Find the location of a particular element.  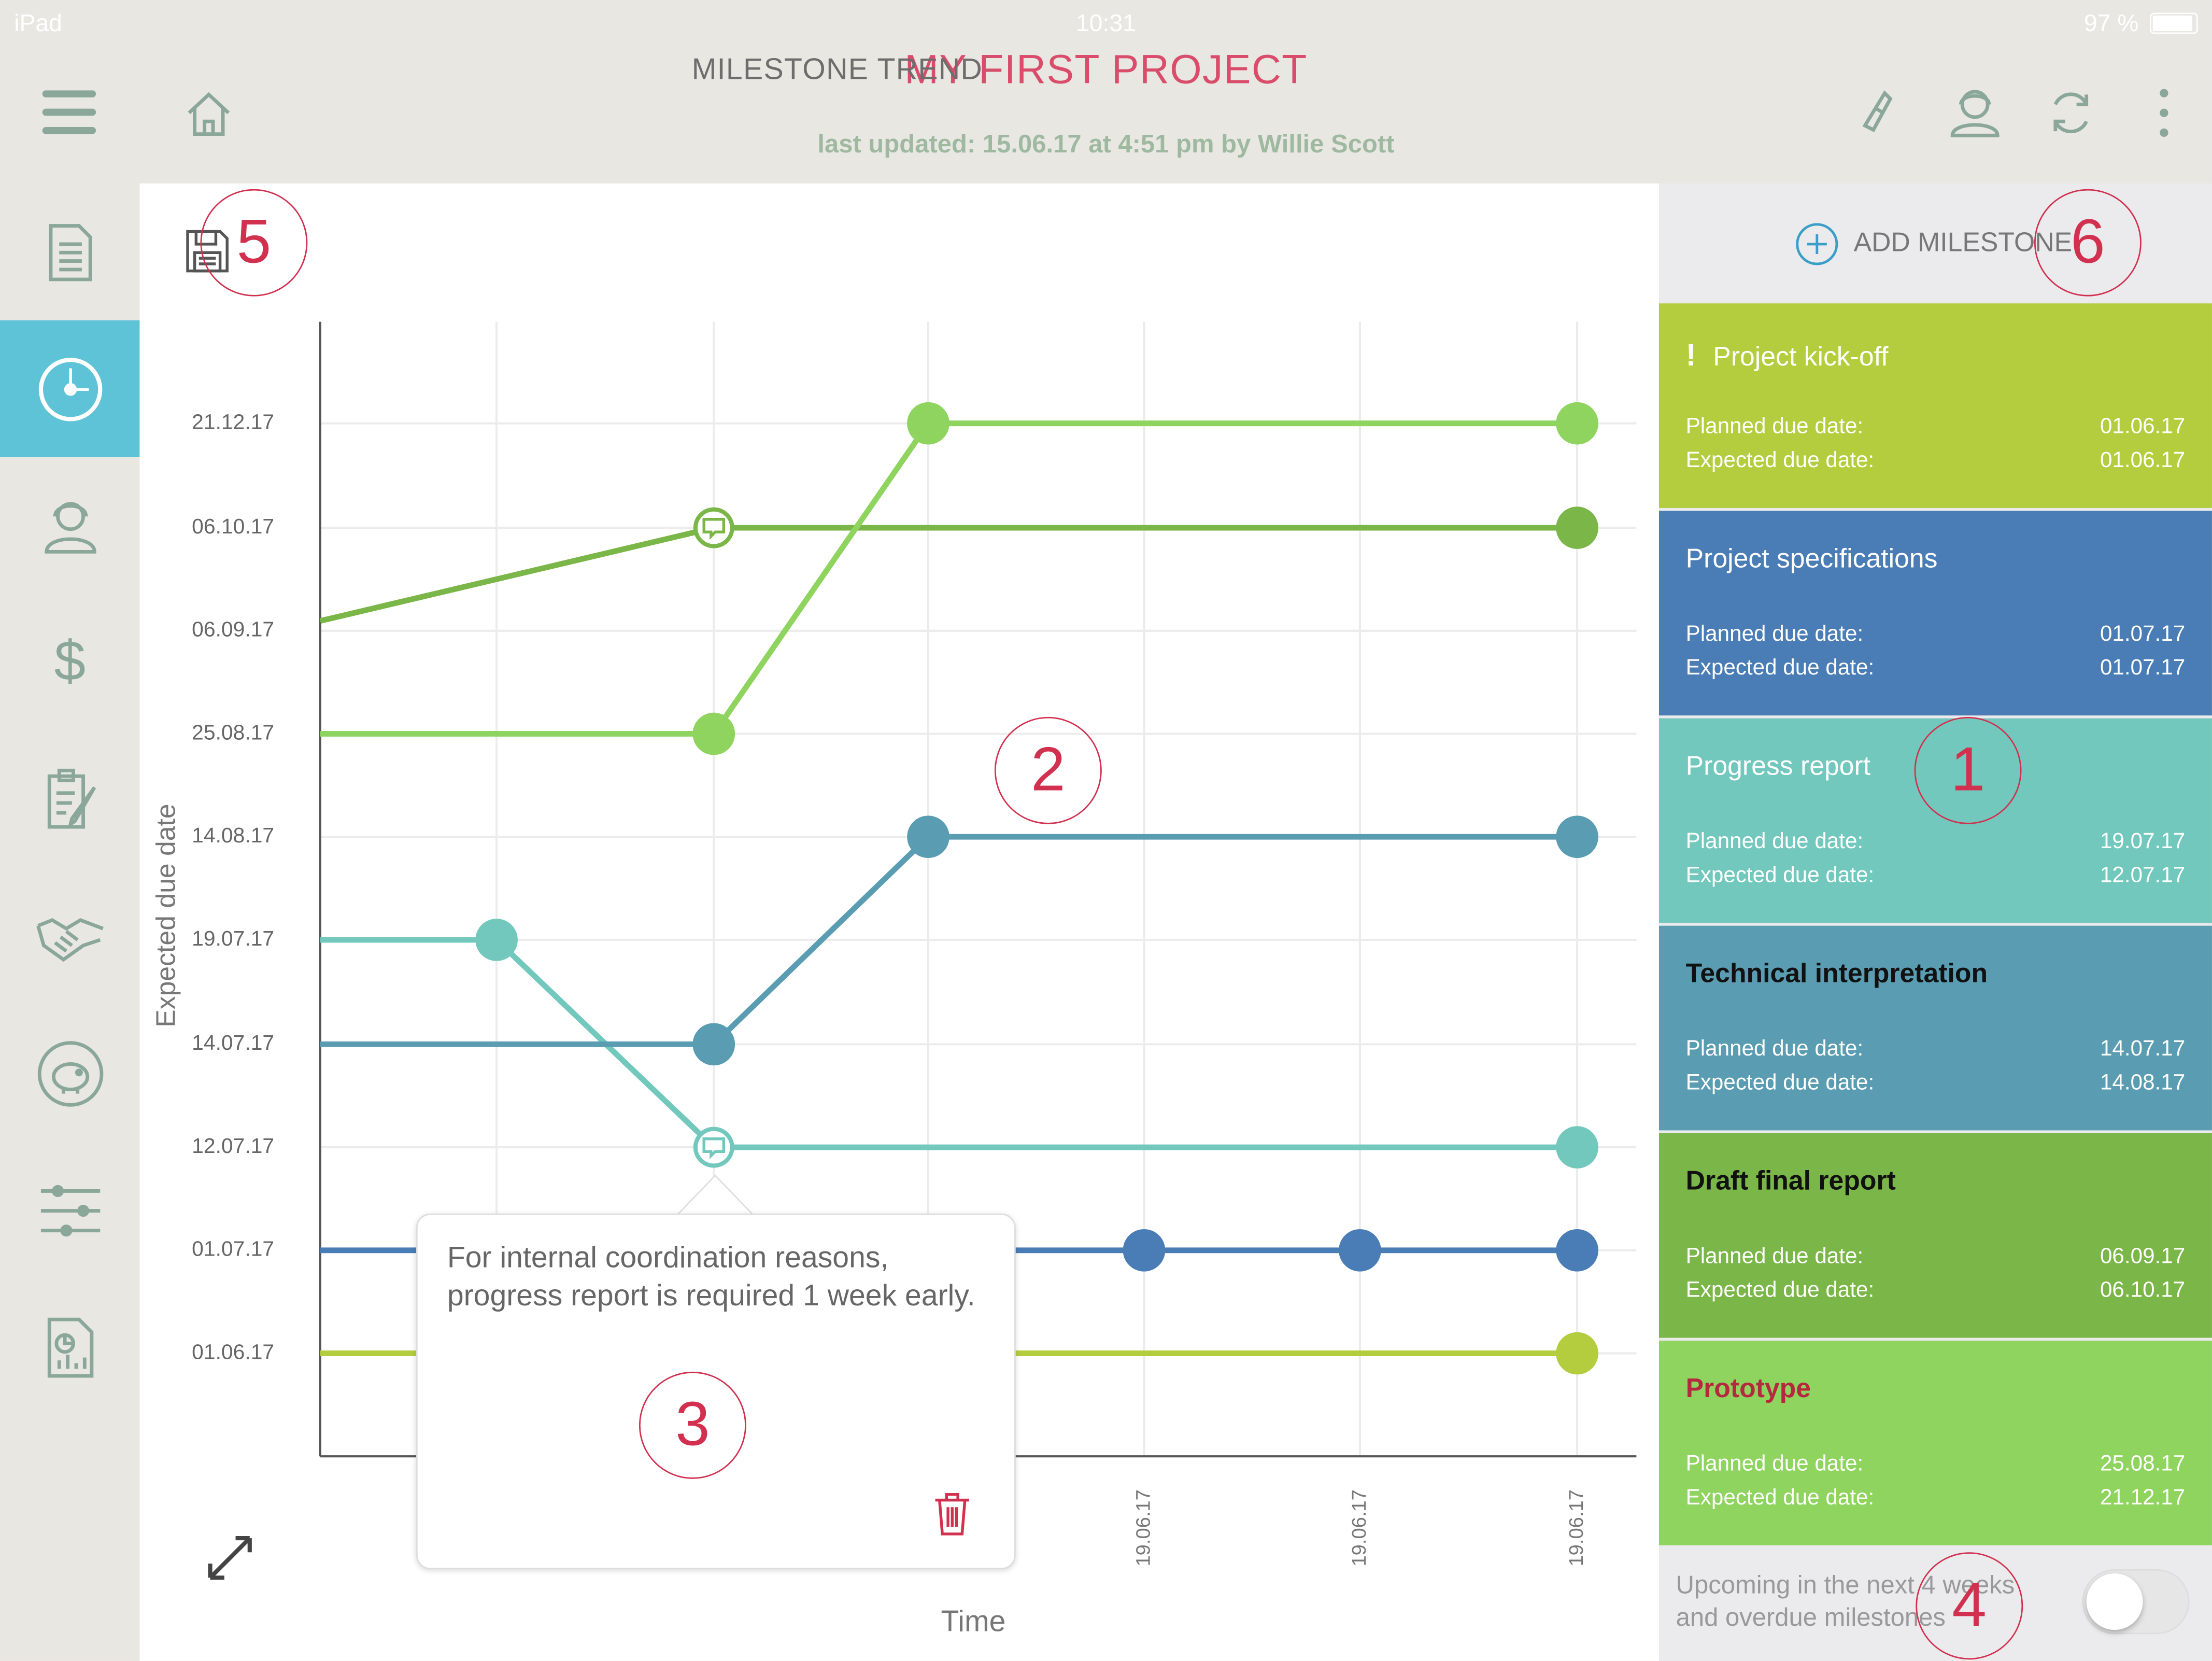

expected-date-row: Expected due date: 01.07.17 is located at coordinates (1936, 669).